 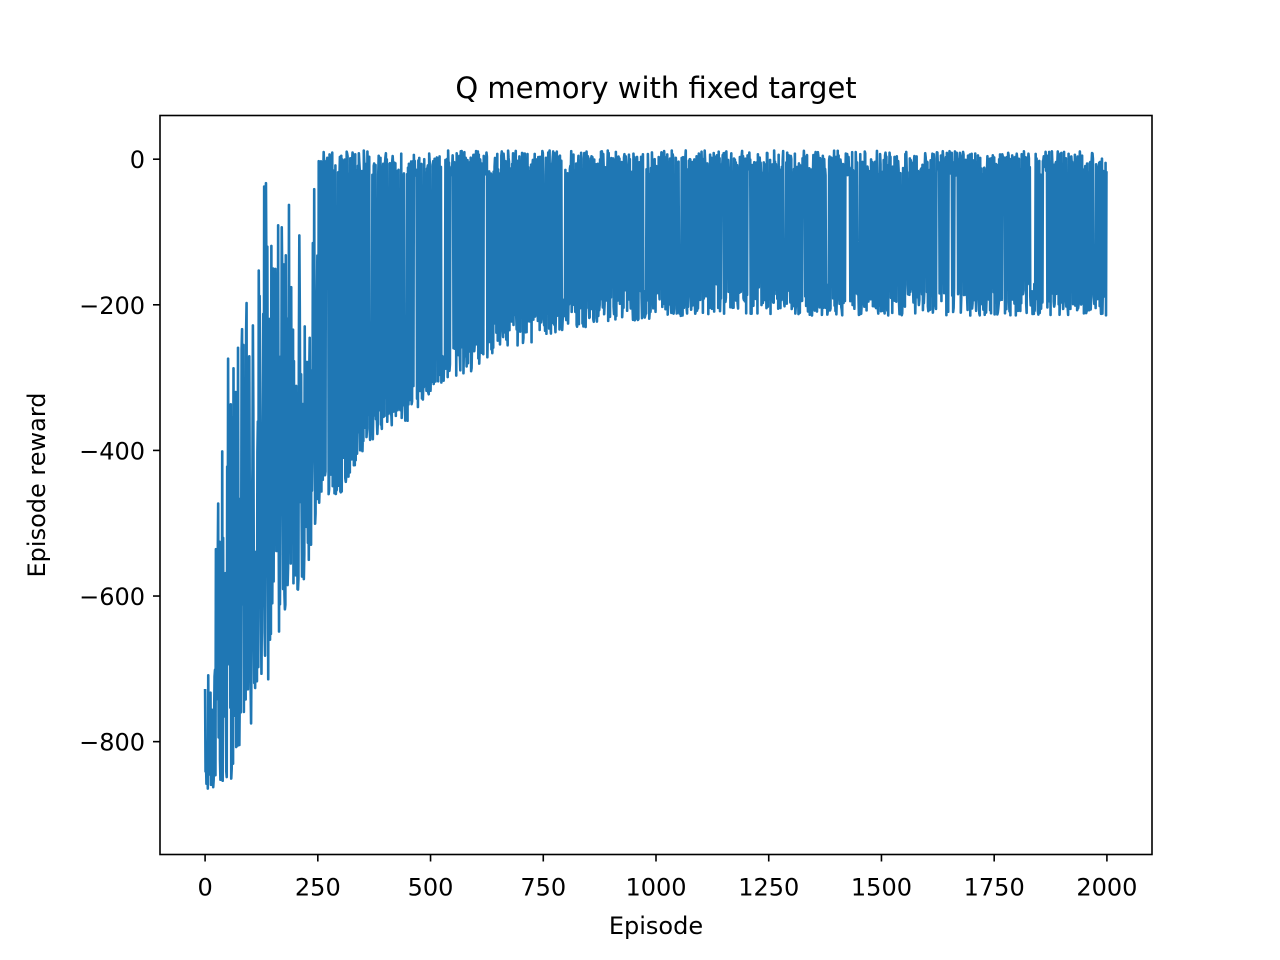 I want to click on y-tick-label: −600, so click(x=112, y=597).